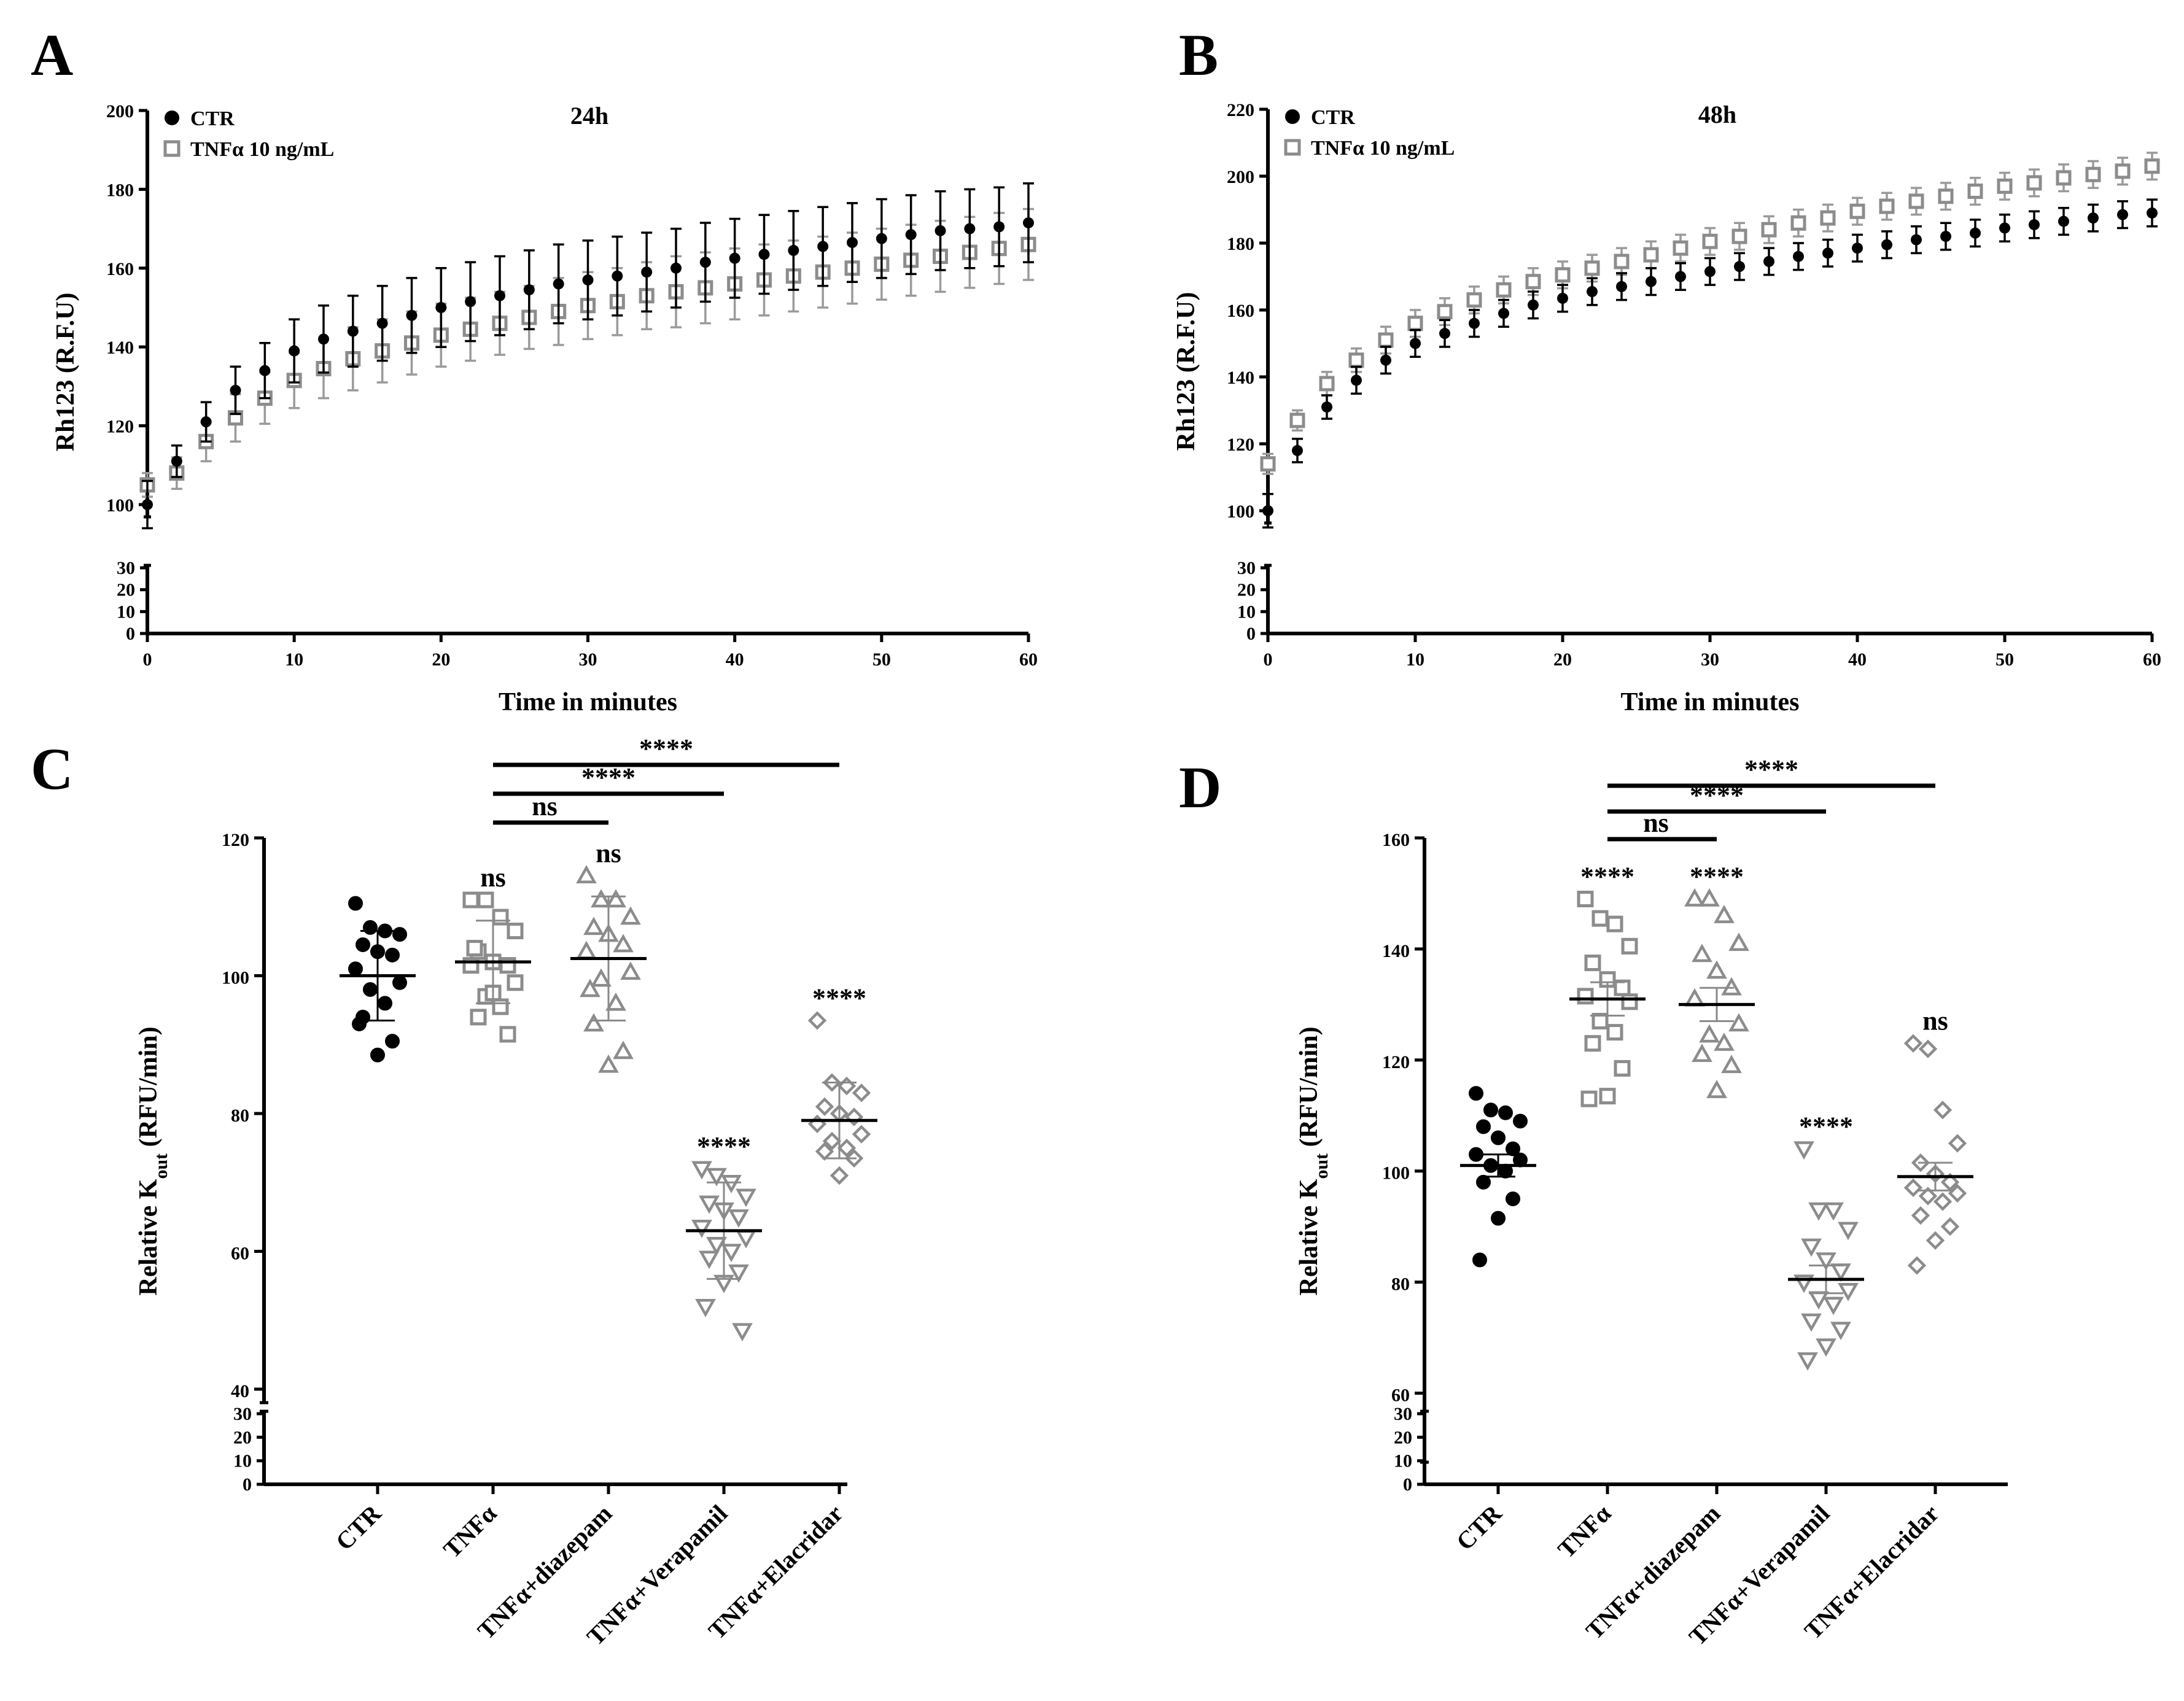 Image resolution: width=2184 pixels, height=1701 pixels. I want to click on significance-label-tnfa-elacridar: ns, so click(1935, 1021).